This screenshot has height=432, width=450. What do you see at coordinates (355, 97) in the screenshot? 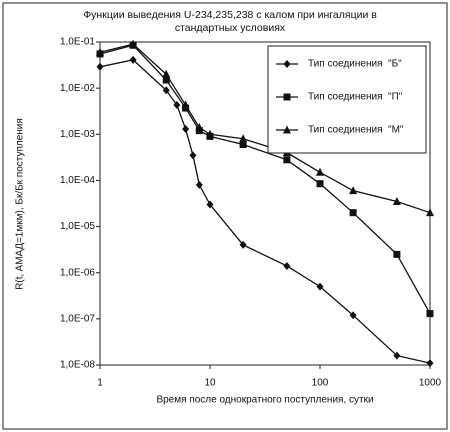
I see `legend-label: Тип соединения "П"` at bounding box center [355, 97].